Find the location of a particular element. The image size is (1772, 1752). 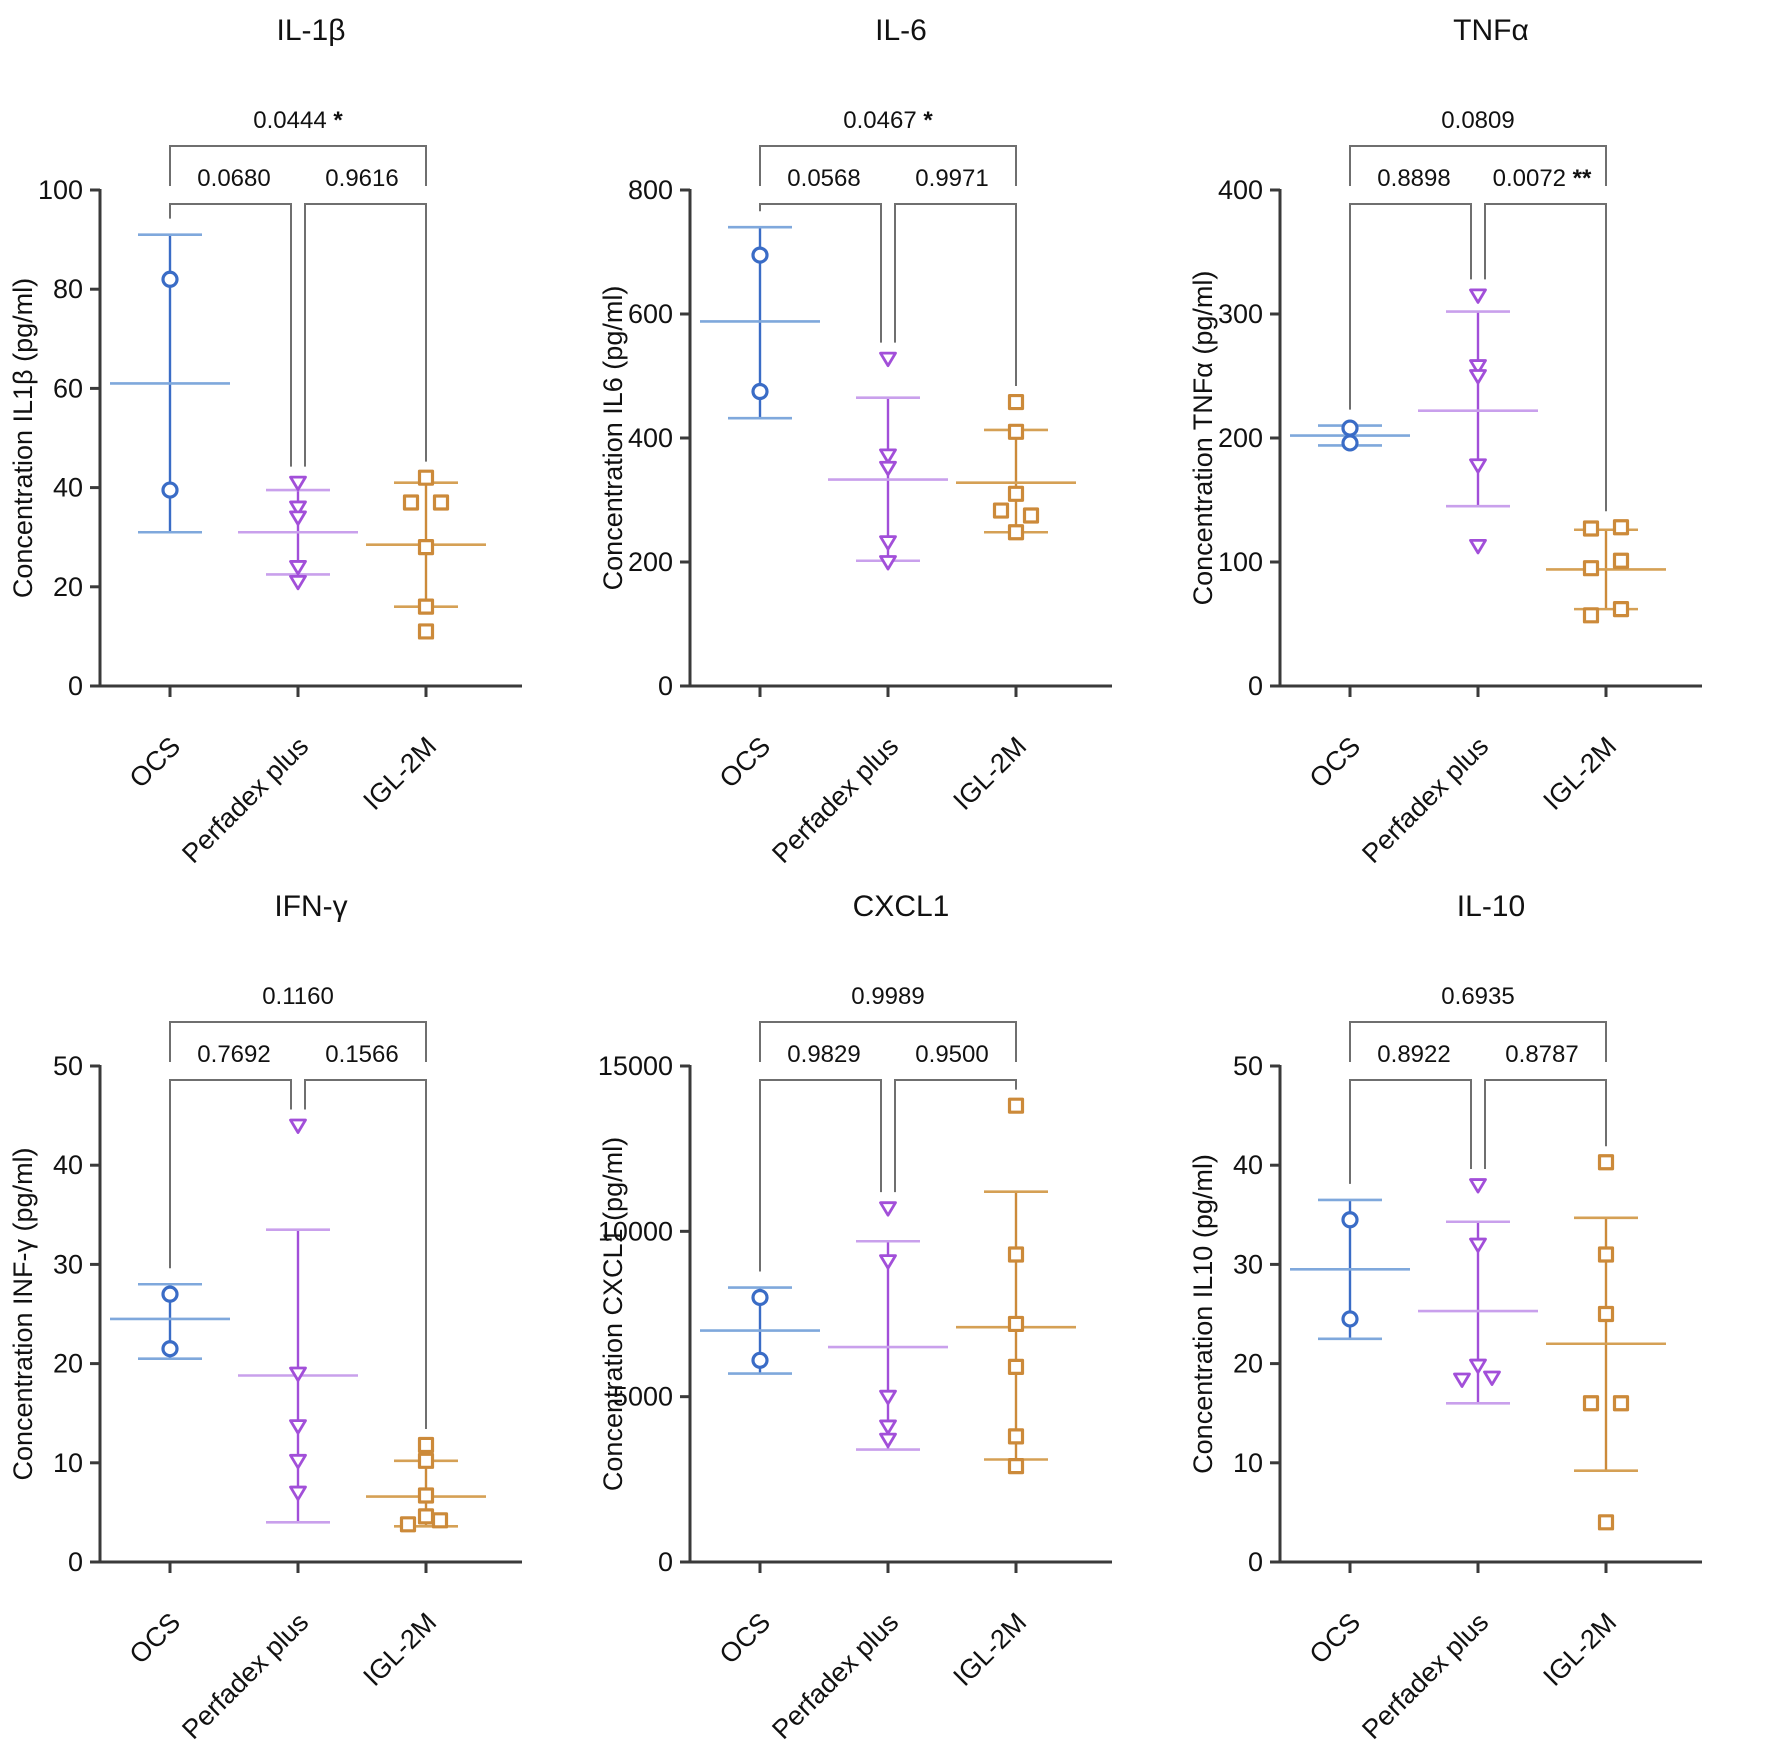

p-value-label: 0.8898 is located at coordinates (1413, 178).